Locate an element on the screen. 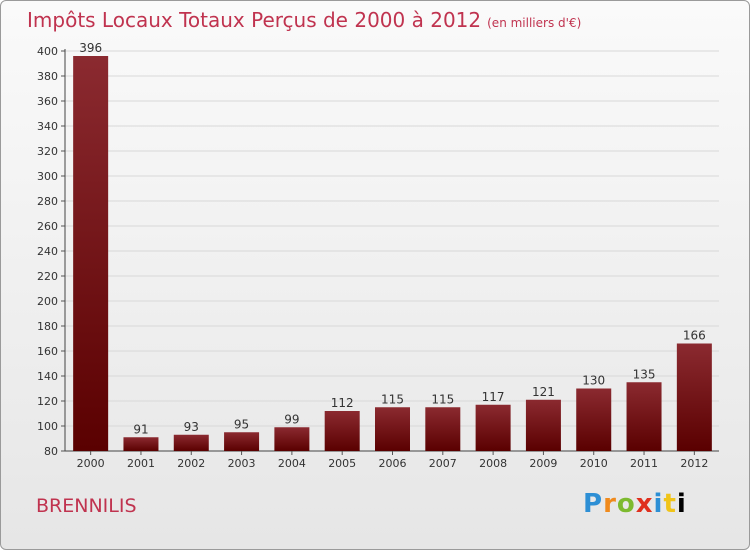  x-tick-label-2003: 2003 is located at coordinates (242, 463).